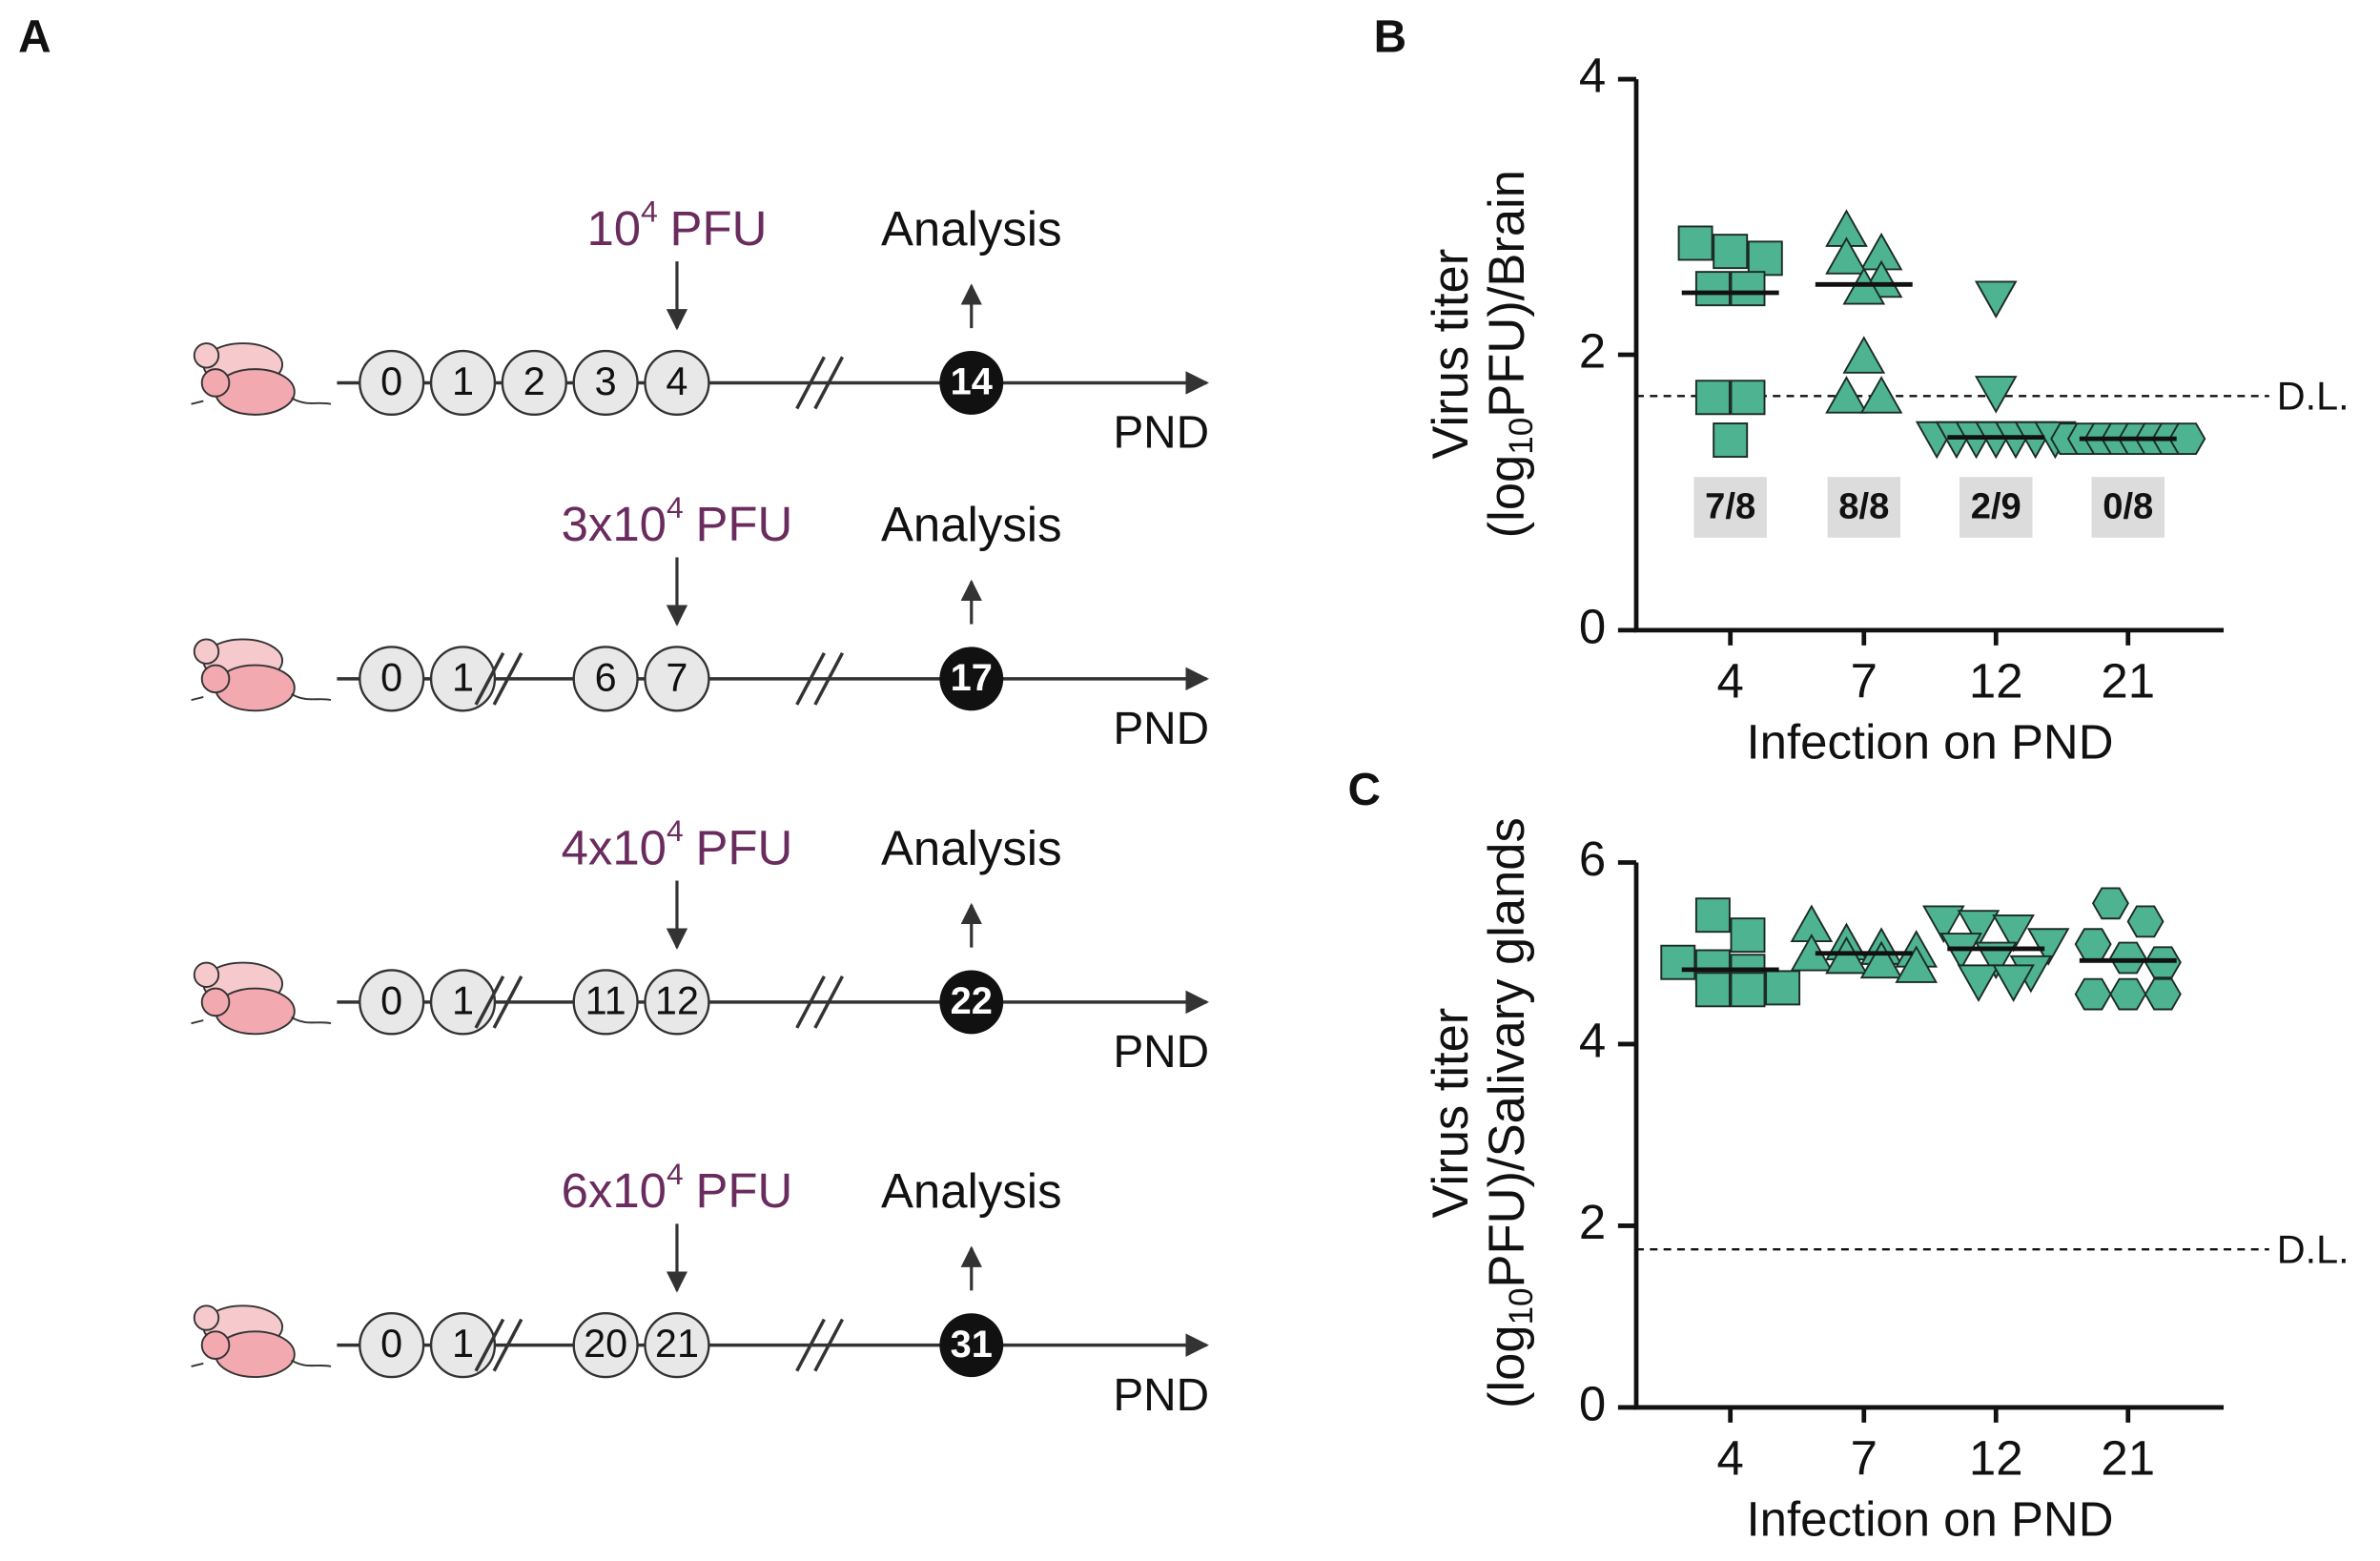 The width and height of the screenshot is (2380, 1561). What do you see at coordinates (1365, 790) in the screenshot?
I see `panel-label: C` at bounding box center [1365, 790].